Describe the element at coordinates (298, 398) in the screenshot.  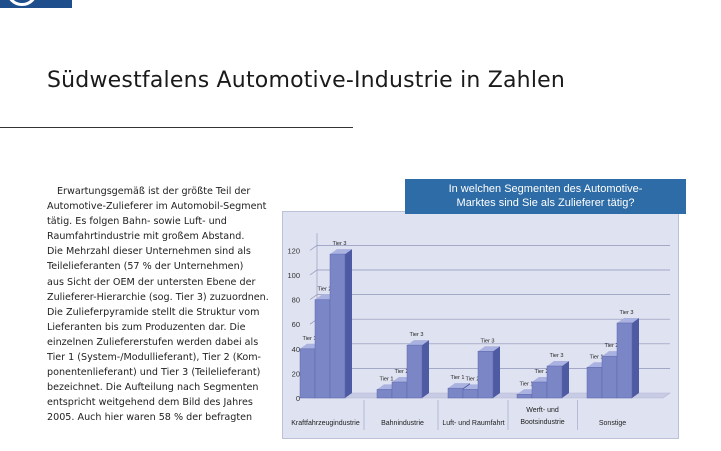
I see `y-tick-label: 0` at that location.